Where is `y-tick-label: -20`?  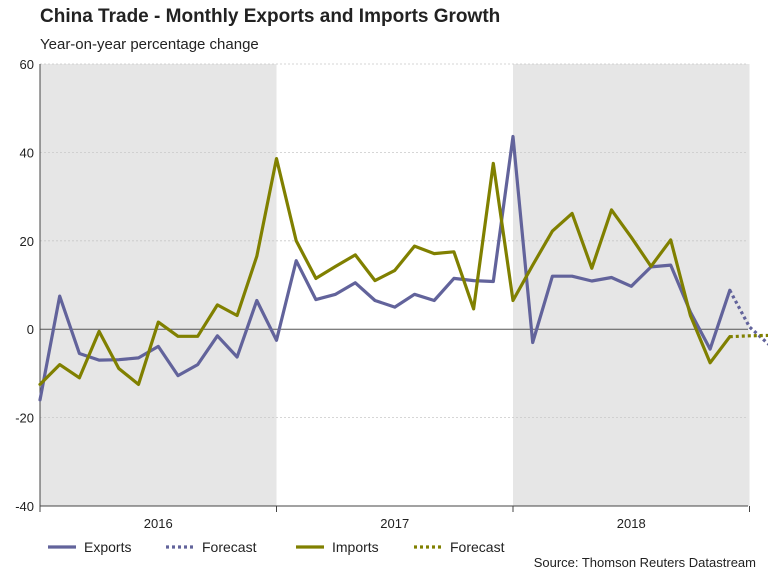
y-tick-label: -20 is located at coordinates (24, 418).